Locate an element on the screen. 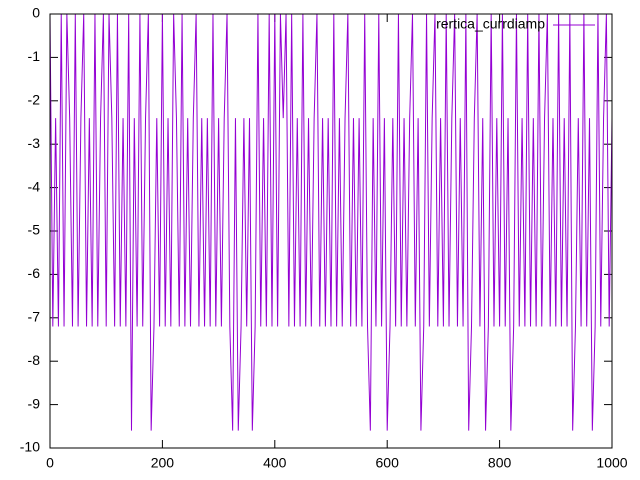  y-tick-label: -4 is located at coordinates (34, 186).